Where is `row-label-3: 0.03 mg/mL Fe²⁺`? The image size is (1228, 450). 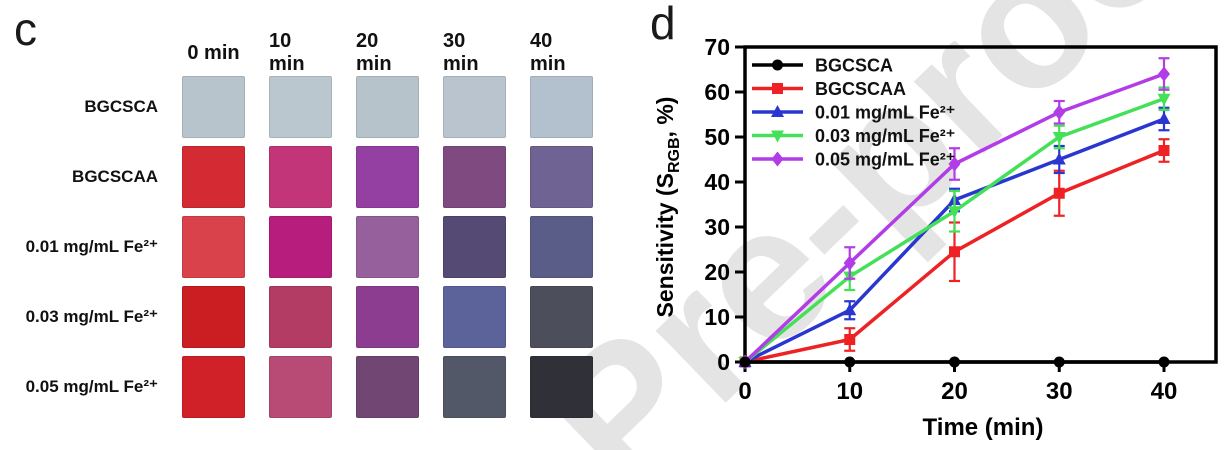 row-label-3: 0.03 mg/mL Fe²⁺ is located at coordinates (91, 317).